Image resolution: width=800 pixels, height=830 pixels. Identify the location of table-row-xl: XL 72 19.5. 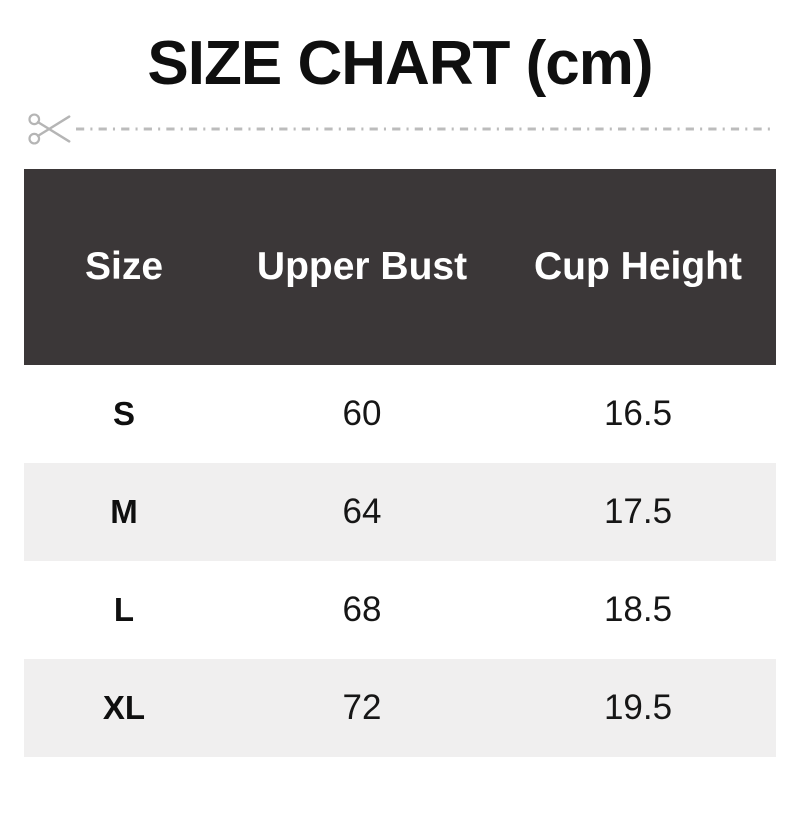
(400, 708).